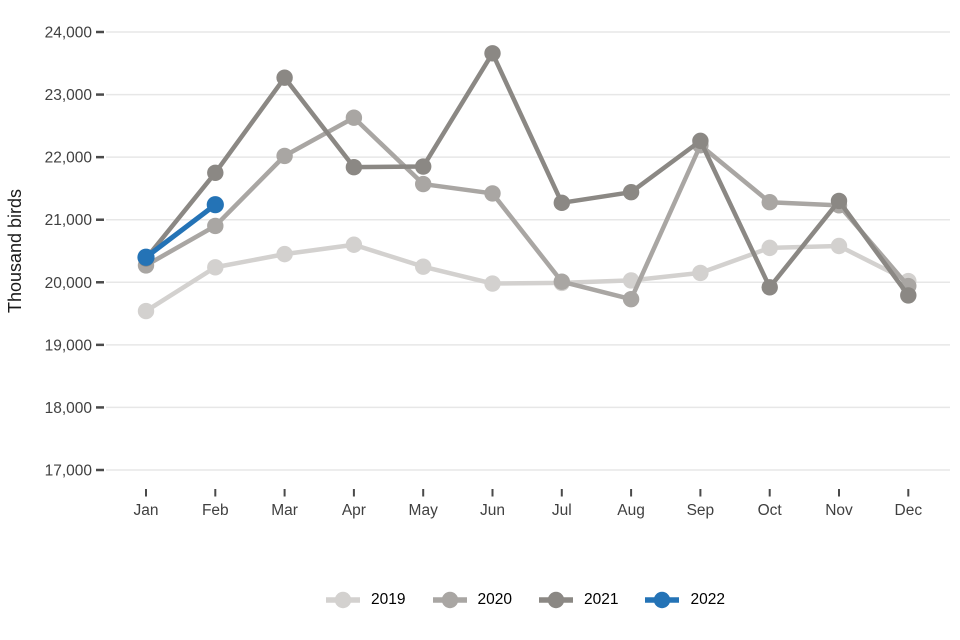 The height and width of the screenshot is (640, 960). I want to click on legend-item-2020: 2020, so click(472, 600).